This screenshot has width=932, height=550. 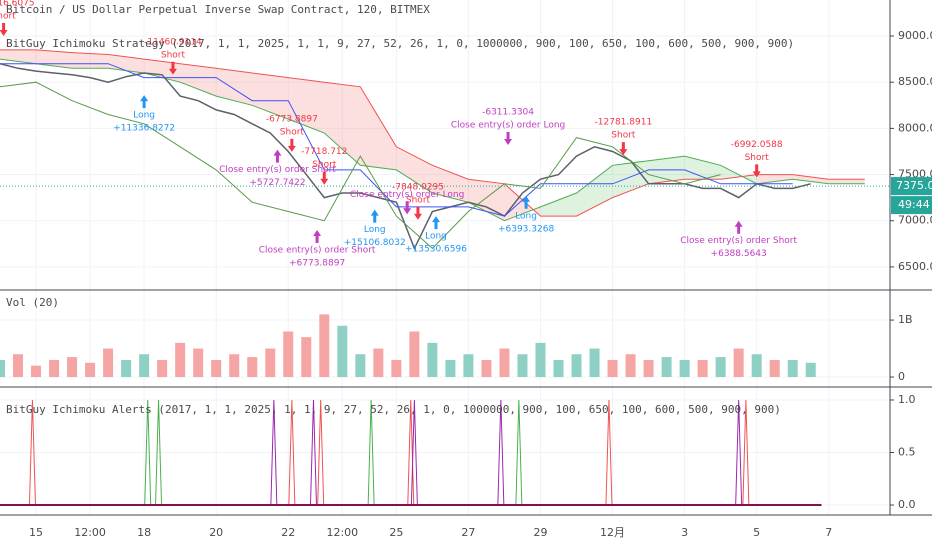 I want to click on x-tick-label: 27, so click(x=468, y=532).